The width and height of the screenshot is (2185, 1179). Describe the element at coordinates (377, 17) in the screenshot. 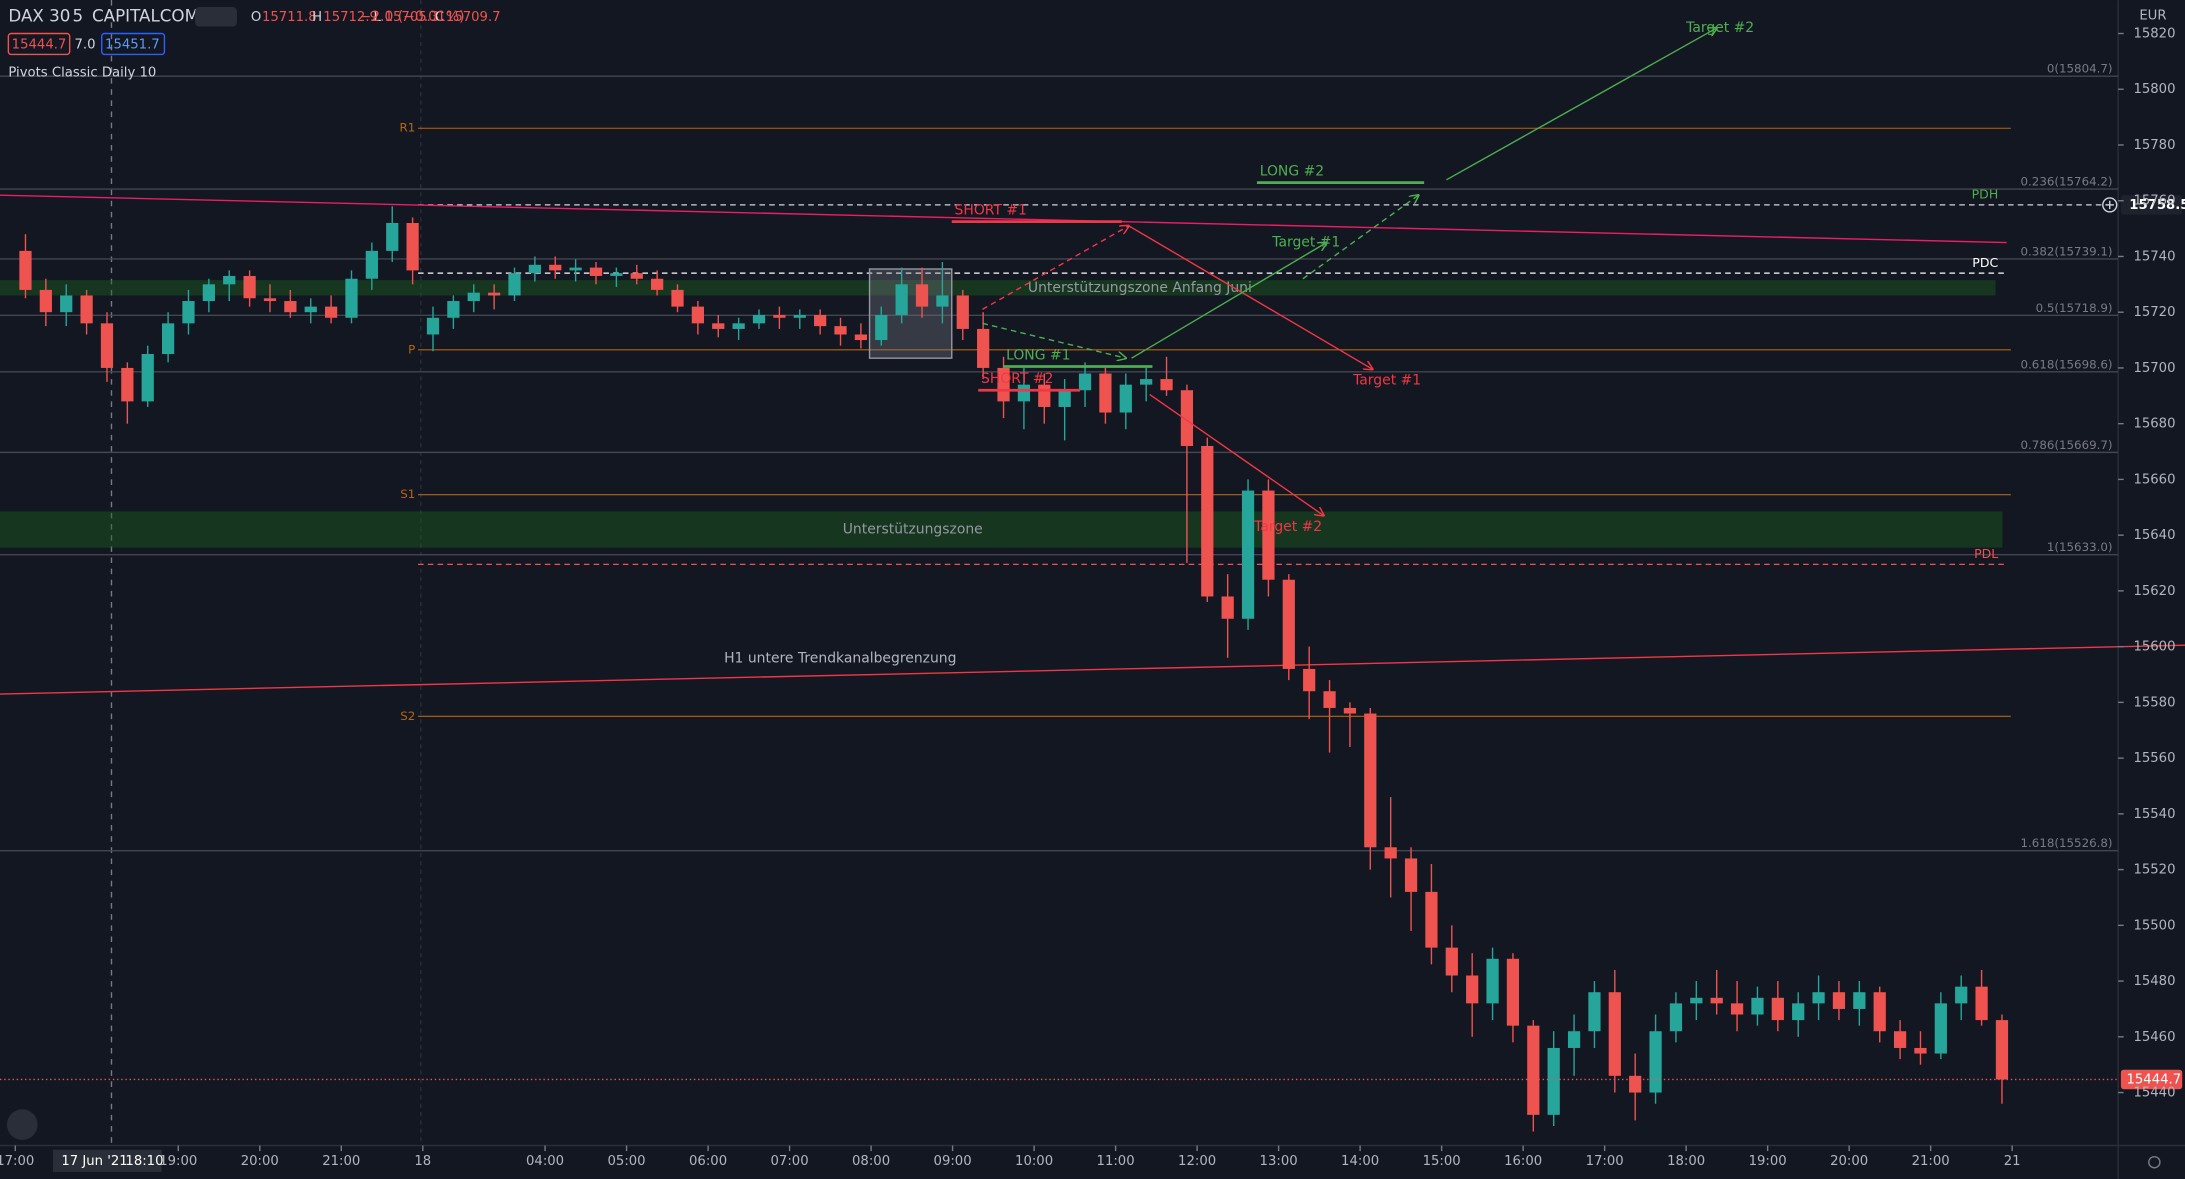

I see `ohlc-key: L` at that location.